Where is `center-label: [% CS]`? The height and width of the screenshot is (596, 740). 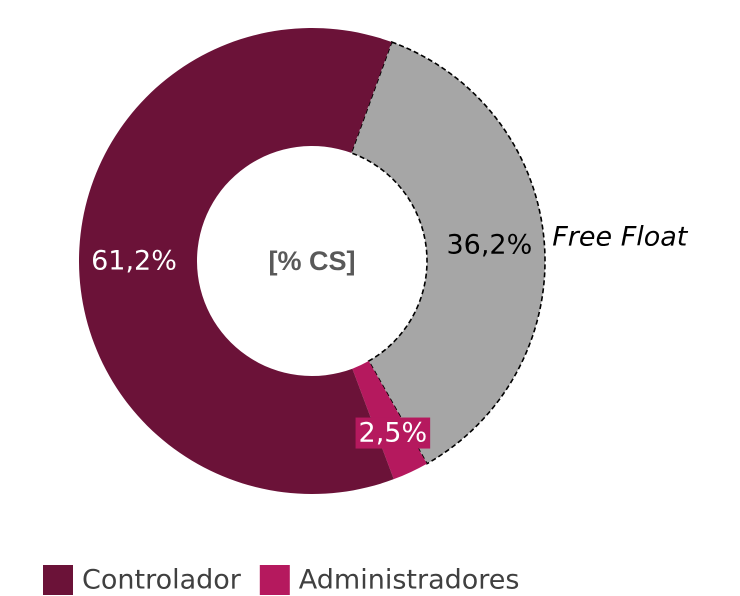 center-label: [% CS] is located at coordinates (312, 261).